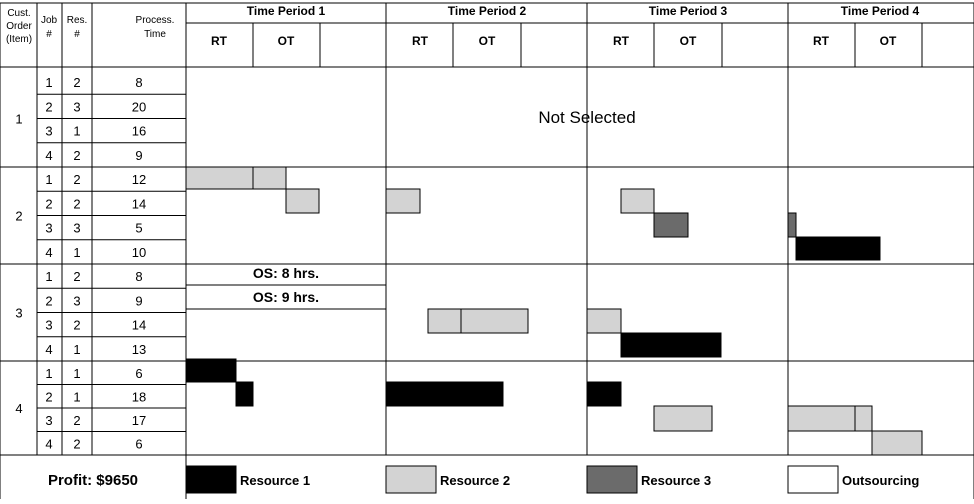 The width and height of the screenshot is (974, 504). What do you see at coordinates (18, 313) in the screenshot?
I see `order-label: 3` at bounding box center [18, 313].